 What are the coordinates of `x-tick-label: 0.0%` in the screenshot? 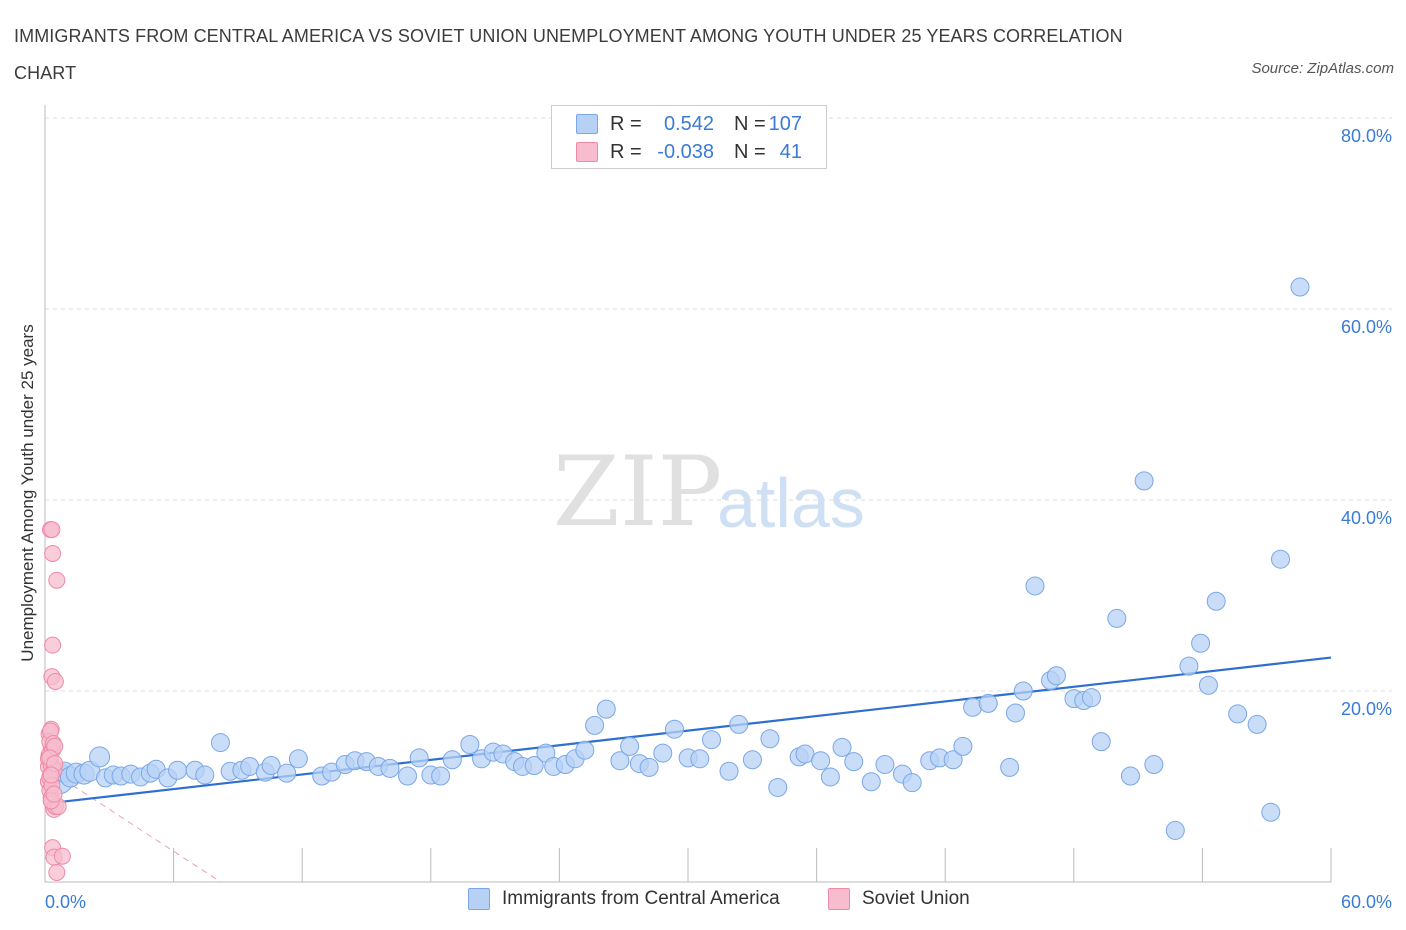 It's located at (65, 902).